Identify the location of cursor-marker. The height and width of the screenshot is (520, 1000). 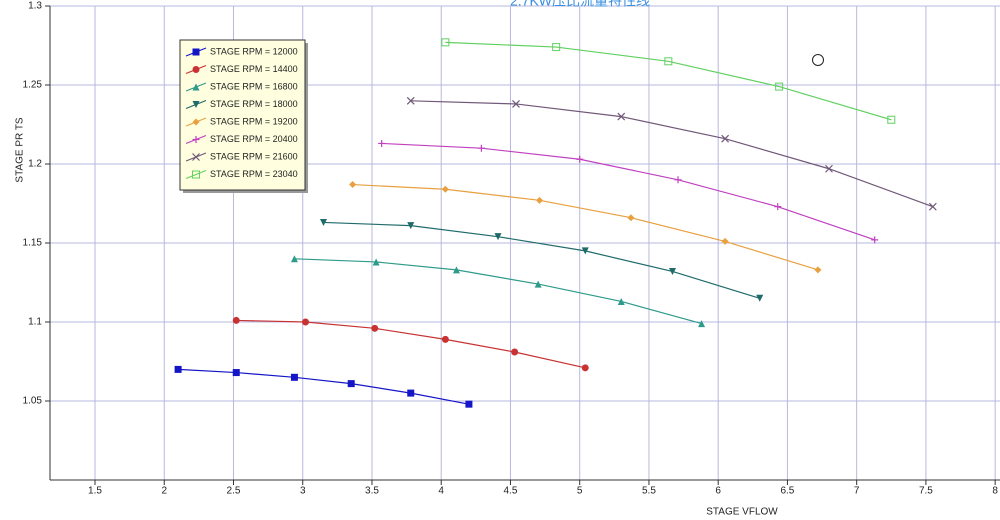
(818, 60).